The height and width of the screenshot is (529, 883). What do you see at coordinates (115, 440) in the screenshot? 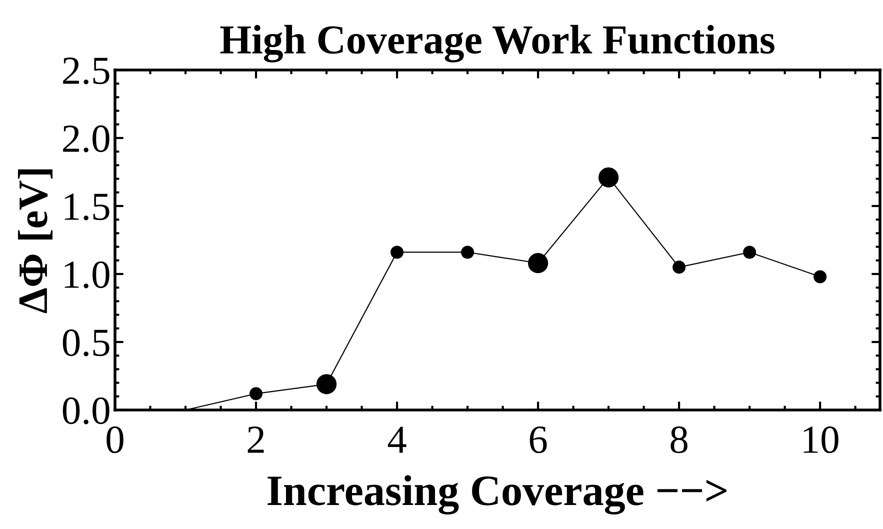
I see `x-tick-label: 0` at bounding box center [115, 440].